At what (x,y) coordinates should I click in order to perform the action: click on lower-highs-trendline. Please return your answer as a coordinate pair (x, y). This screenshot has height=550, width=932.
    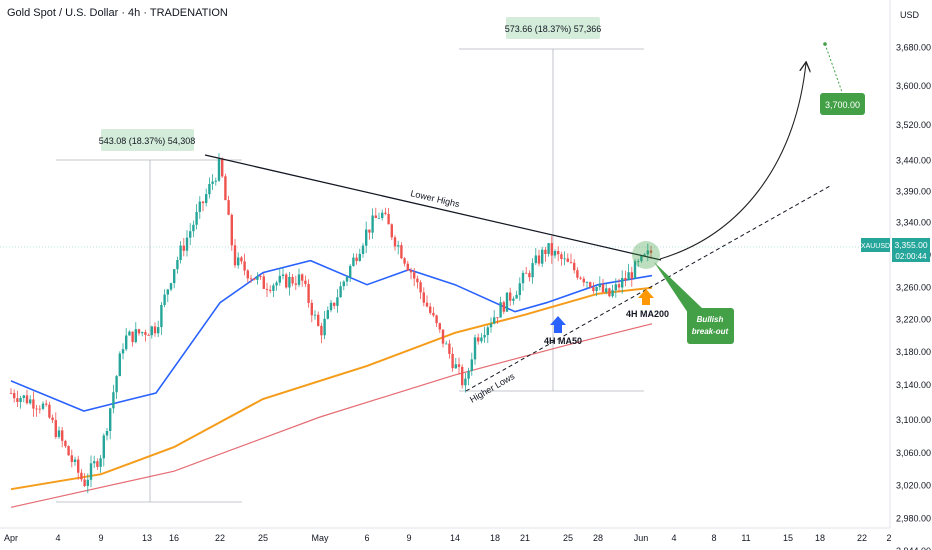
    Looking at the image, I should click on (433, 207).